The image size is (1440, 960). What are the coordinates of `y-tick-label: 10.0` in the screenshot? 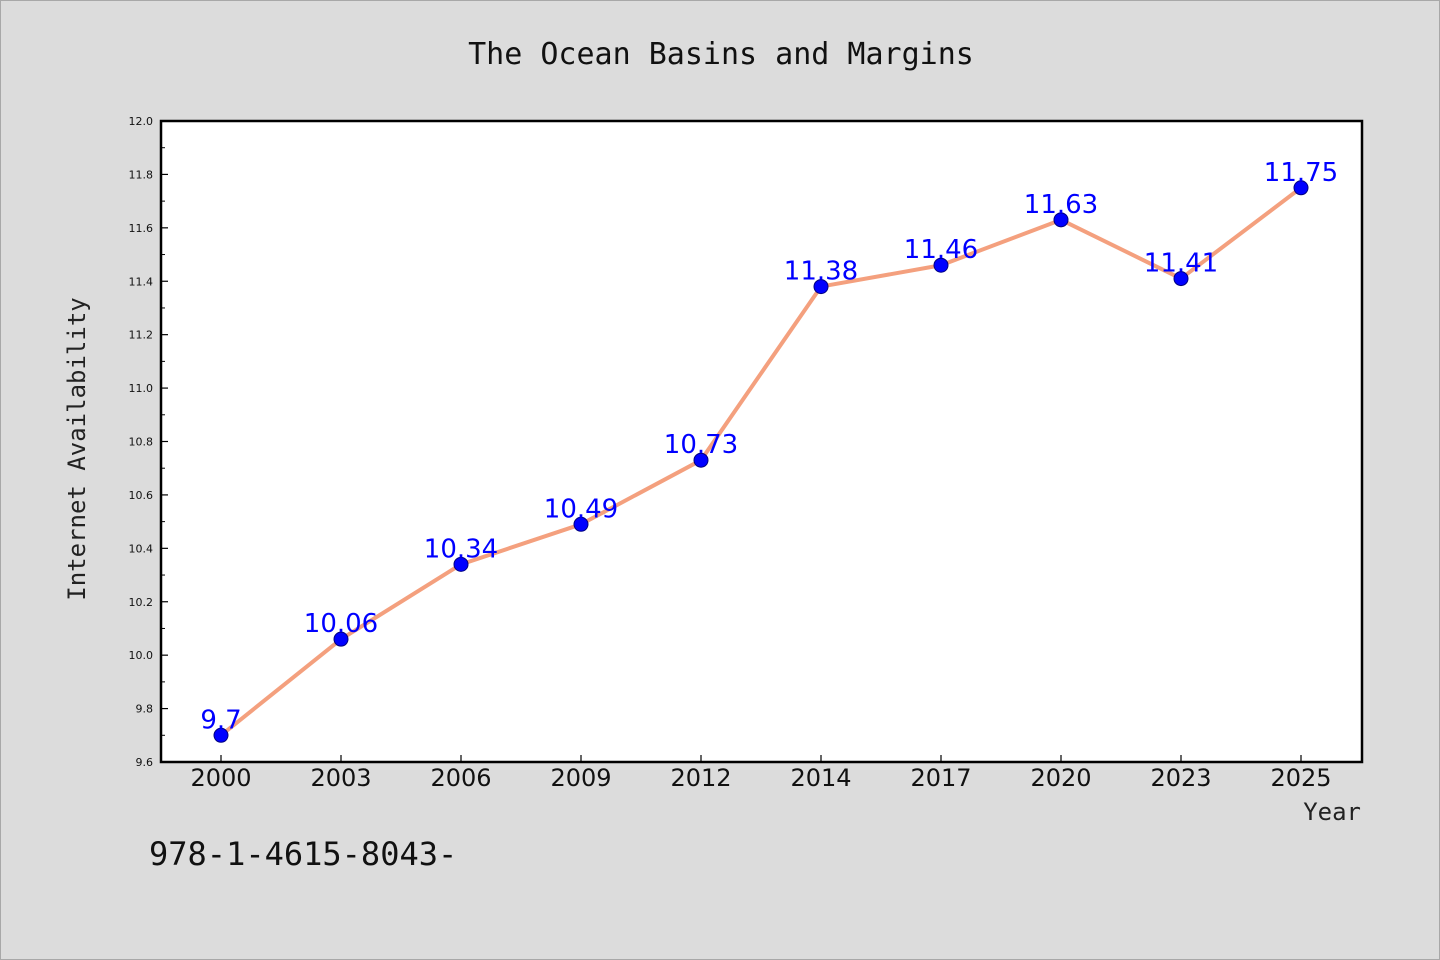 It's located at (141, 655).